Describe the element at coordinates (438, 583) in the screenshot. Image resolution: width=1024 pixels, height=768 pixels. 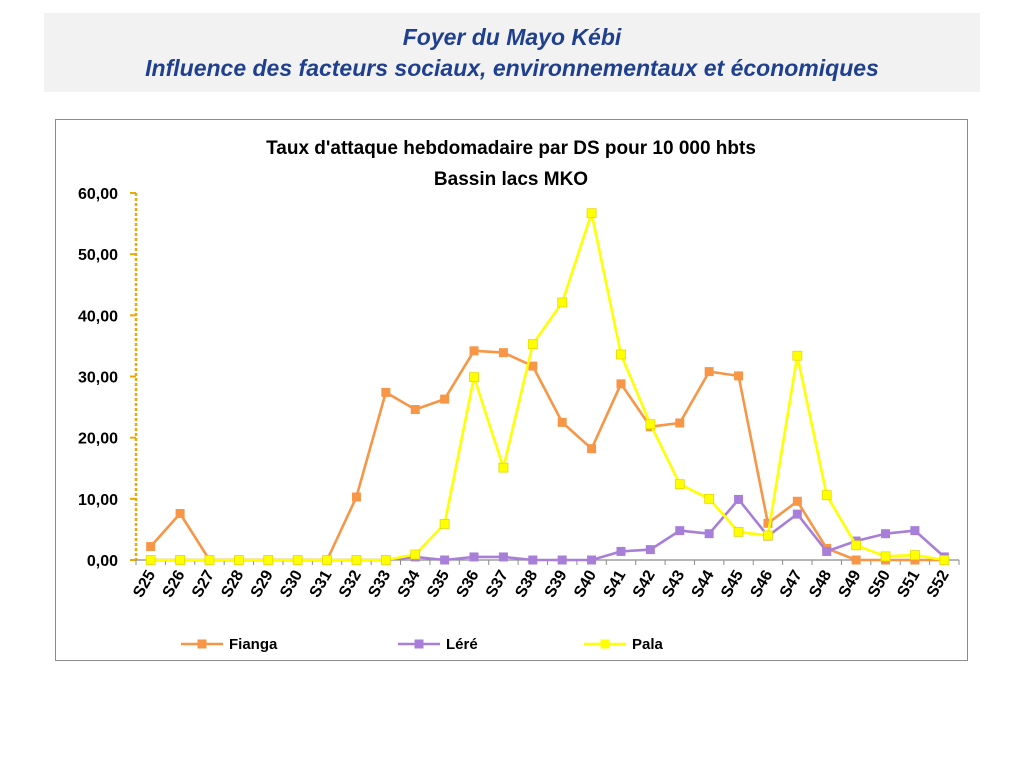
I see `x-tick-label: S35` at that location.